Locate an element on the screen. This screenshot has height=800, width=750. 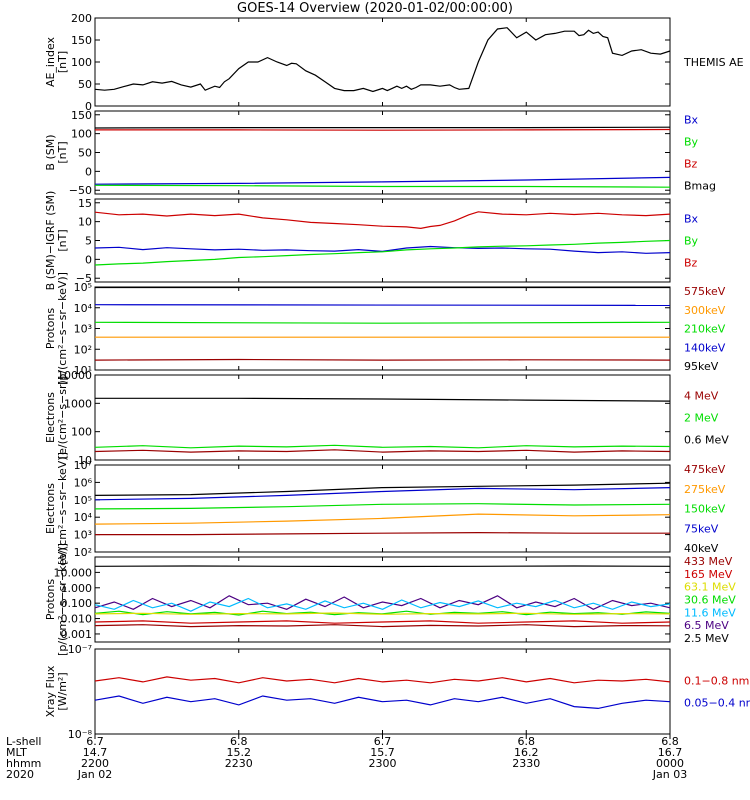
ytick-label-protons_lo: 10¹ is located at coordinates (83, 370).